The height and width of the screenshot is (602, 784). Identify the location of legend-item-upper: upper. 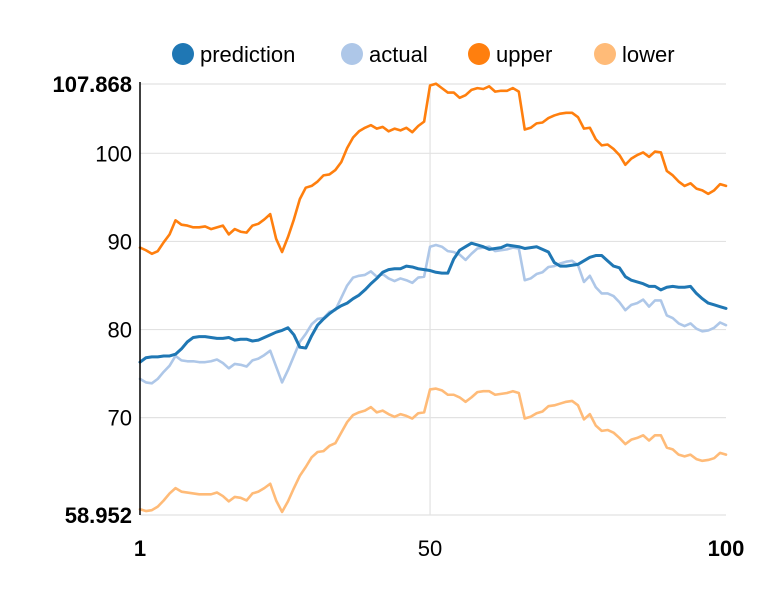
(510, 54).